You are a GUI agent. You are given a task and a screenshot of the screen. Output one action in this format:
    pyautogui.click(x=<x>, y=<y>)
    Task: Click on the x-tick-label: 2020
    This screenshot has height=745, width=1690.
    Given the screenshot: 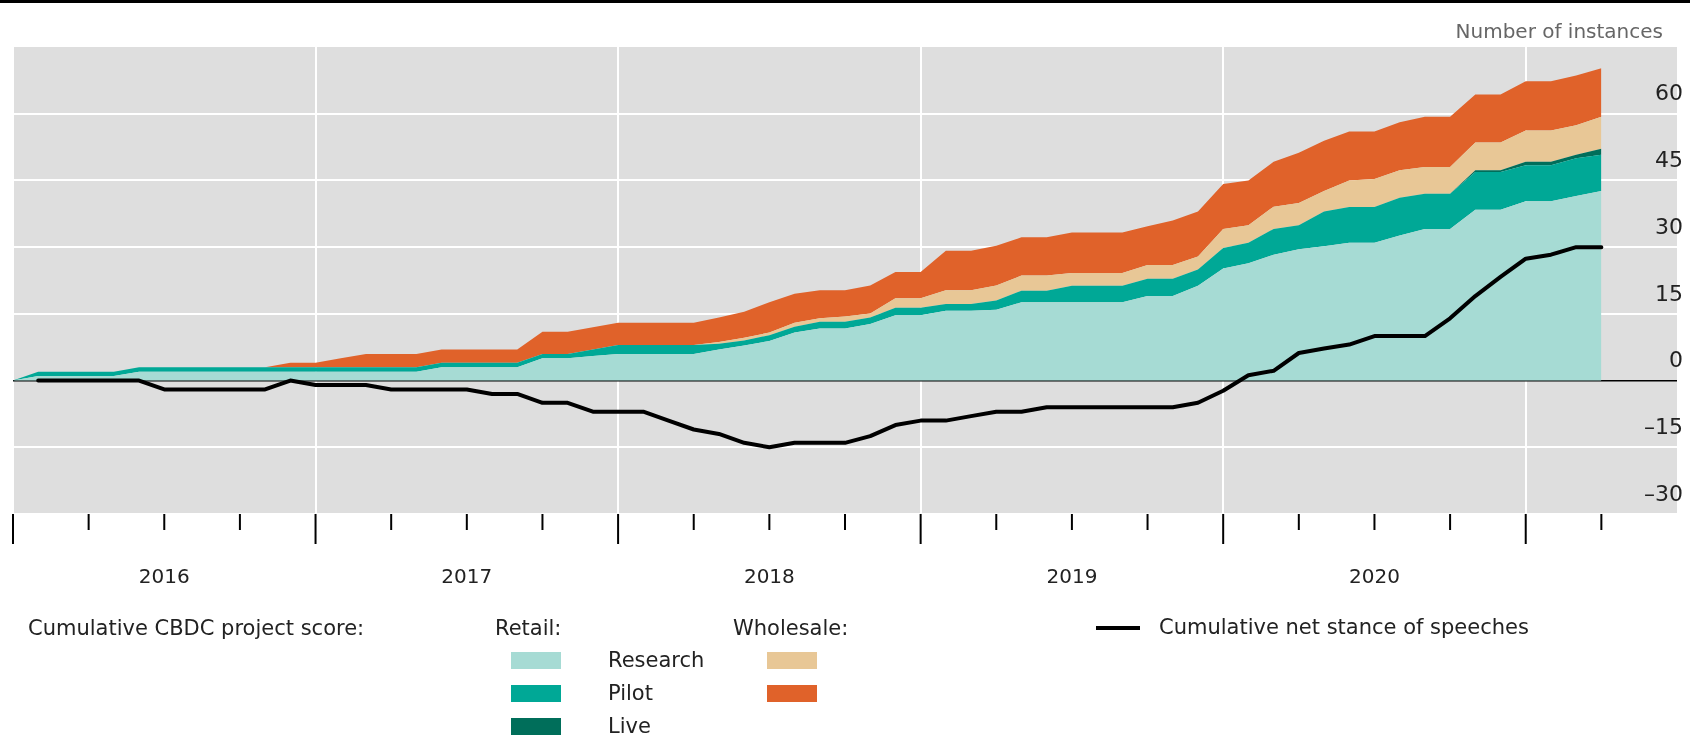 What is the action you would take?
    pyautogui.click(x=1374, y=576)
    